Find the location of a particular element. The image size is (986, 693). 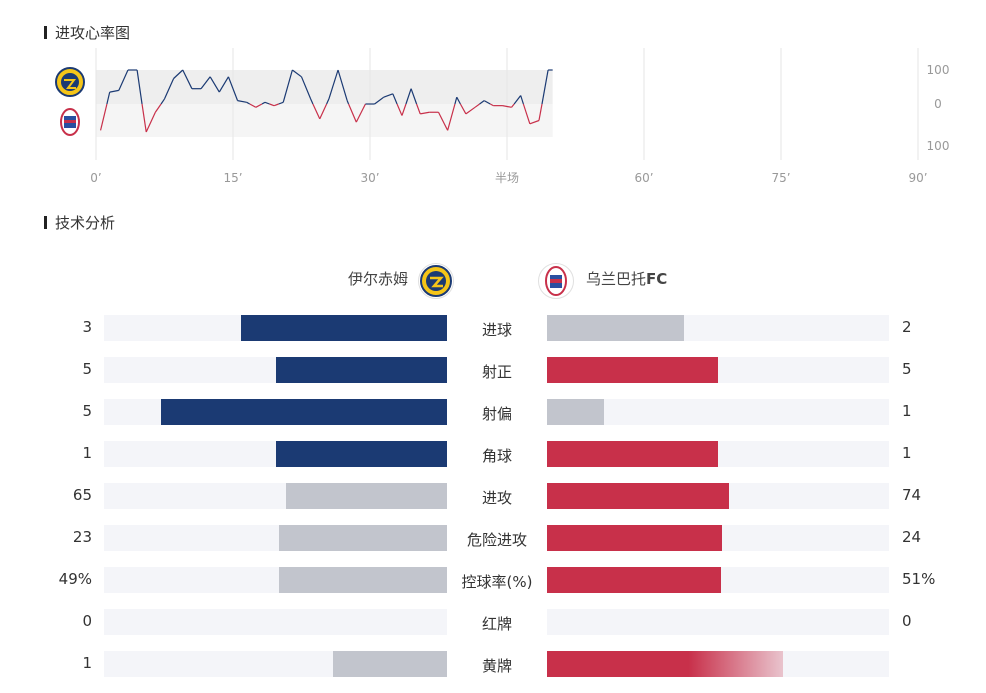

stat-row: 3 进球 2 is located at coordinates (493, 328).